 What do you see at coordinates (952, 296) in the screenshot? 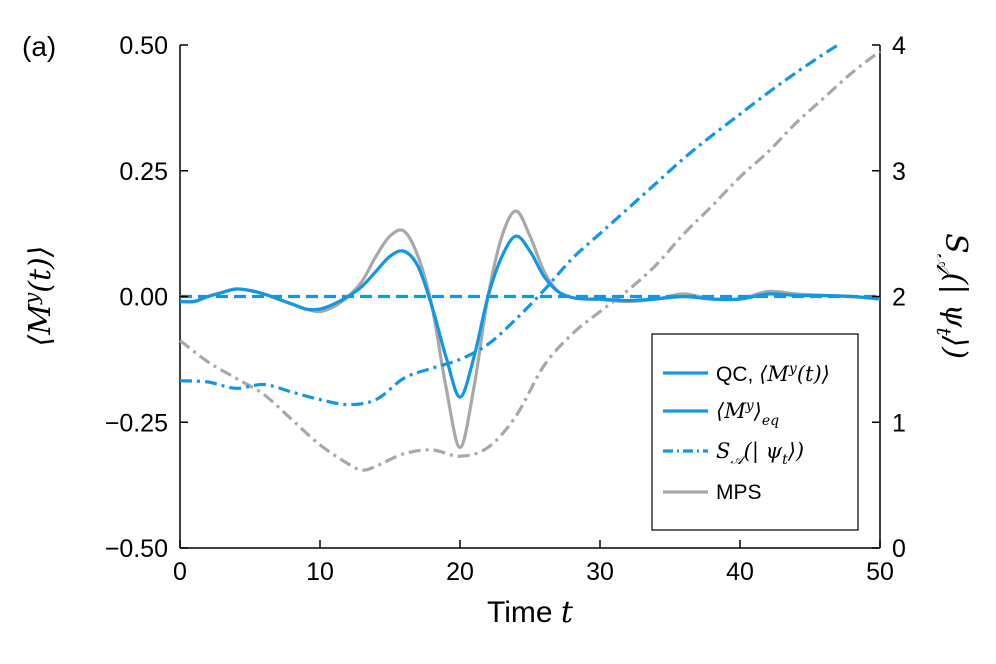
I see `y-axis-label-right: S𝒜(| ψt⟩)` at bounding box center [952, 296].